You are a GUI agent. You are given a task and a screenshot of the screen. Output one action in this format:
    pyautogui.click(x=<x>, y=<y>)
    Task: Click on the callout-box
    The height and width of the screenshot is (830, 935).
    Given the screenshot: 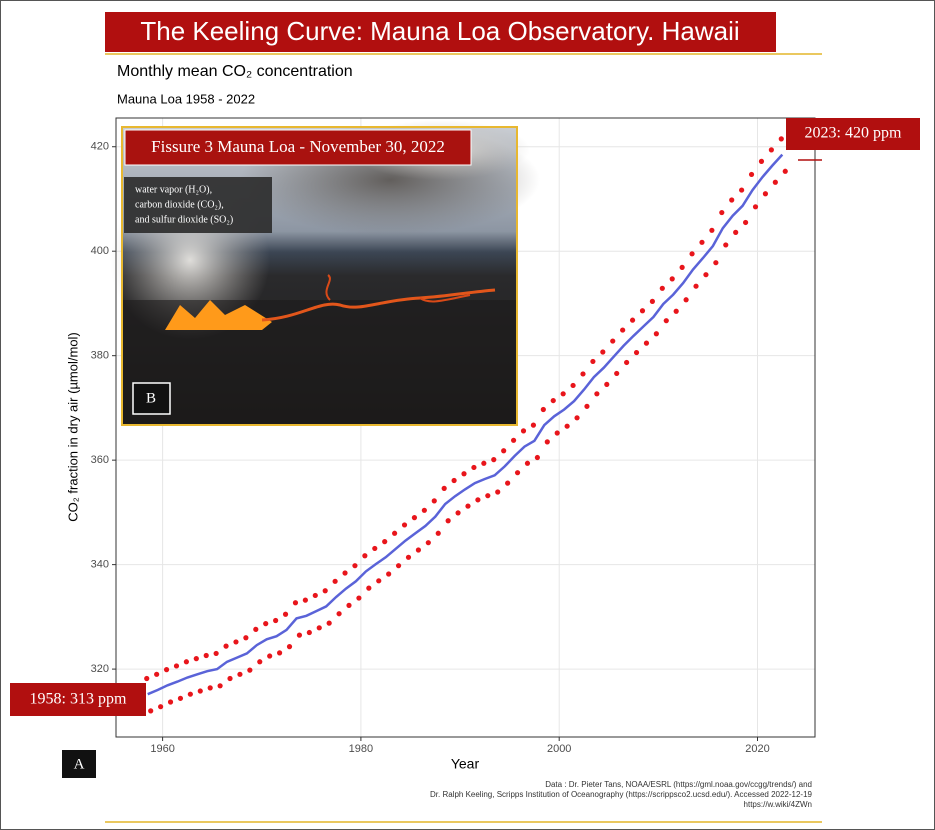 What is the action you would take?
    pyautogui.click(x=78, y=699)
    